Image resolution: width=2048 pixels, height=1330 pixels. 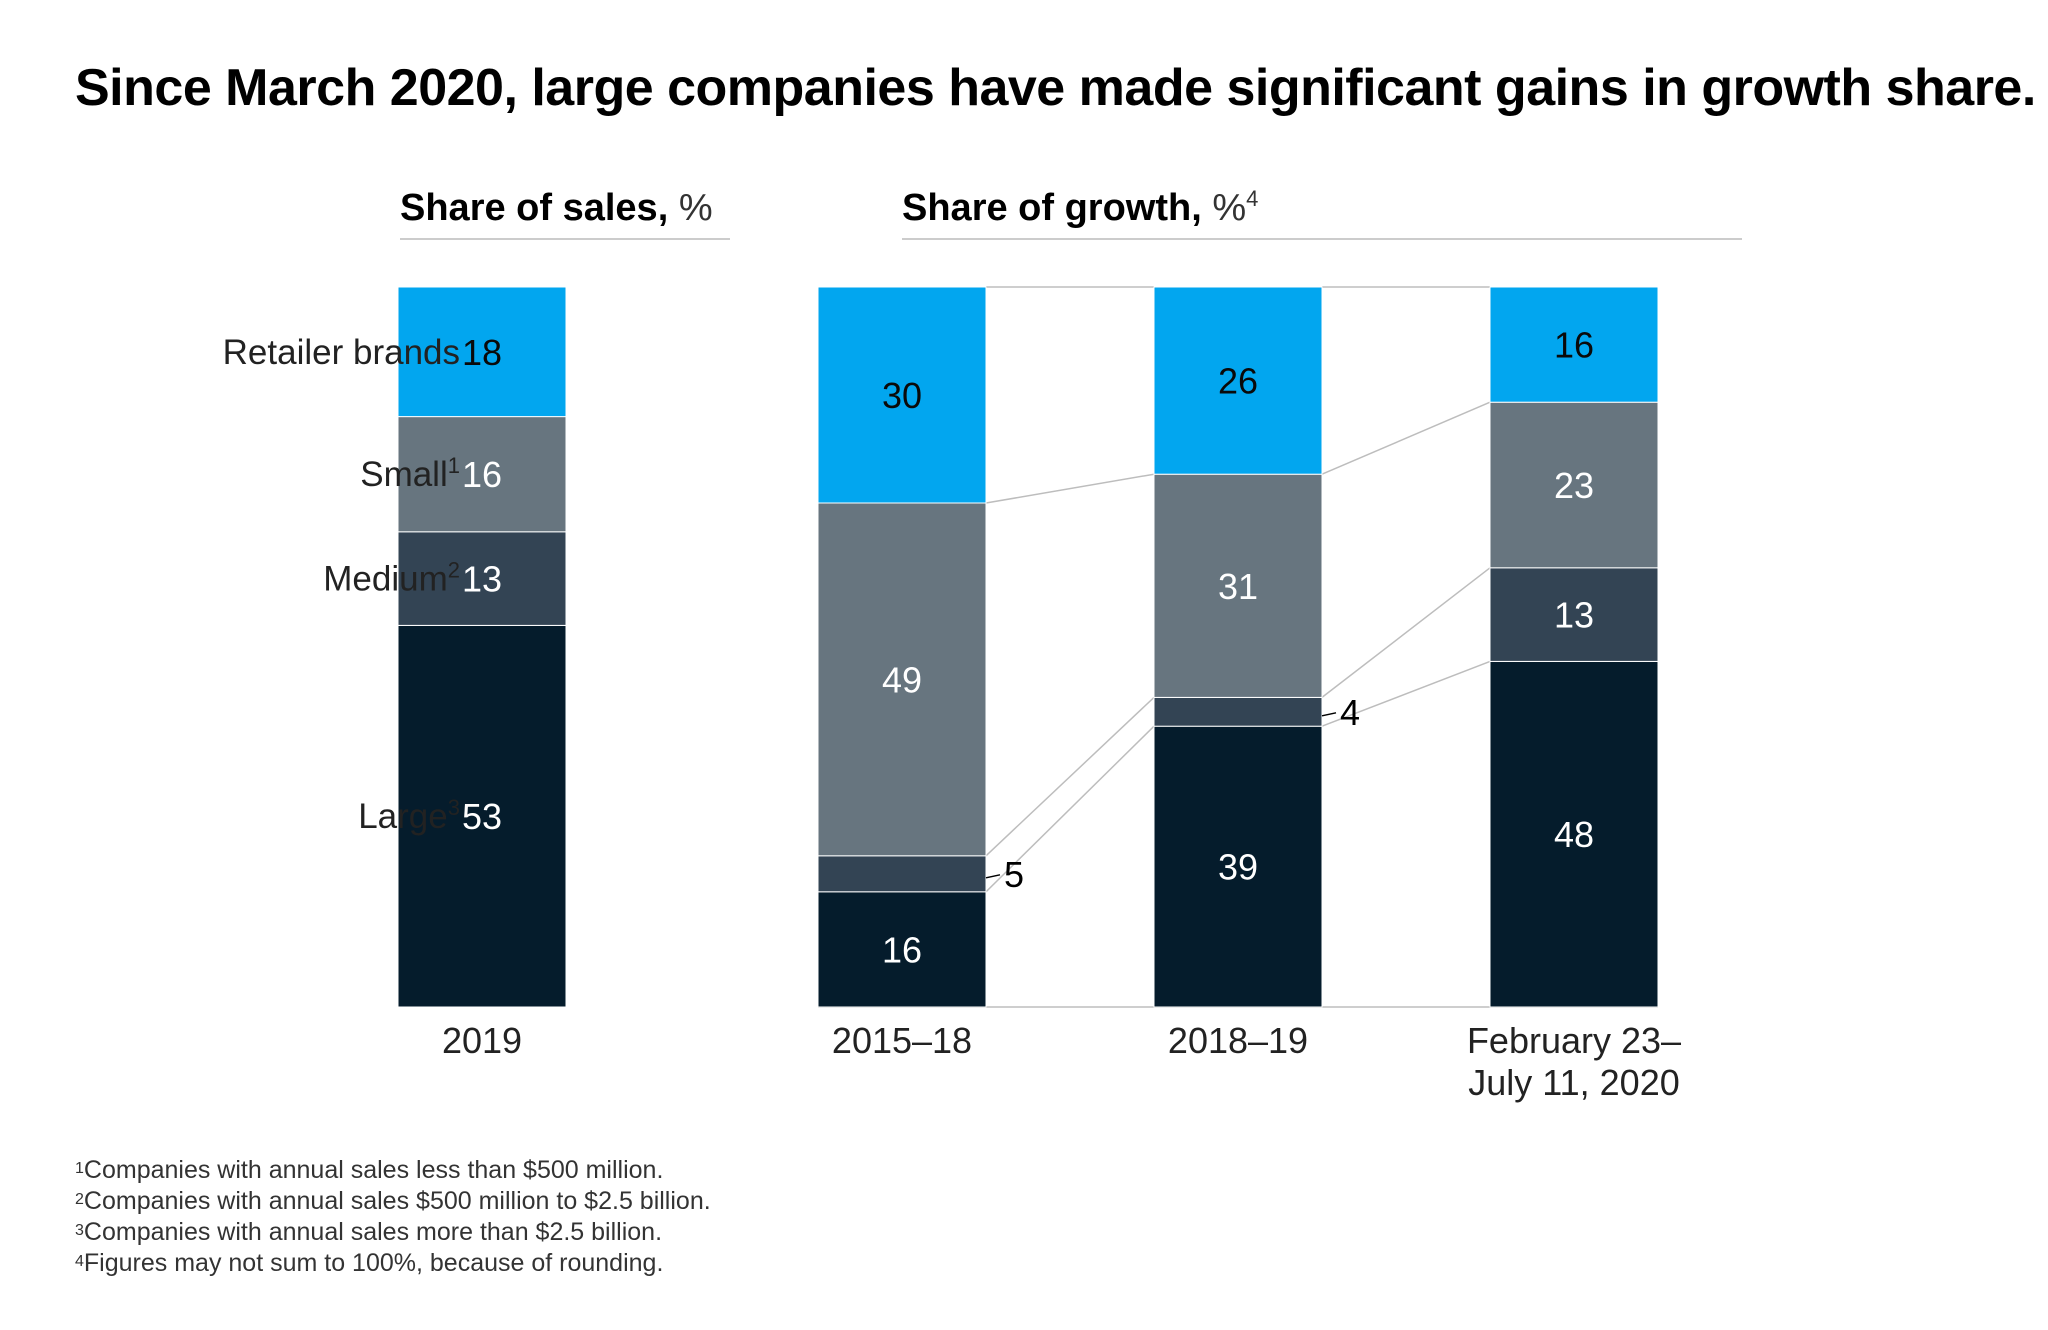 What do you see at coordinates (410, 473) in the screenshot?
I see `series-label-small: Small1` at bounding box center [410, 473].